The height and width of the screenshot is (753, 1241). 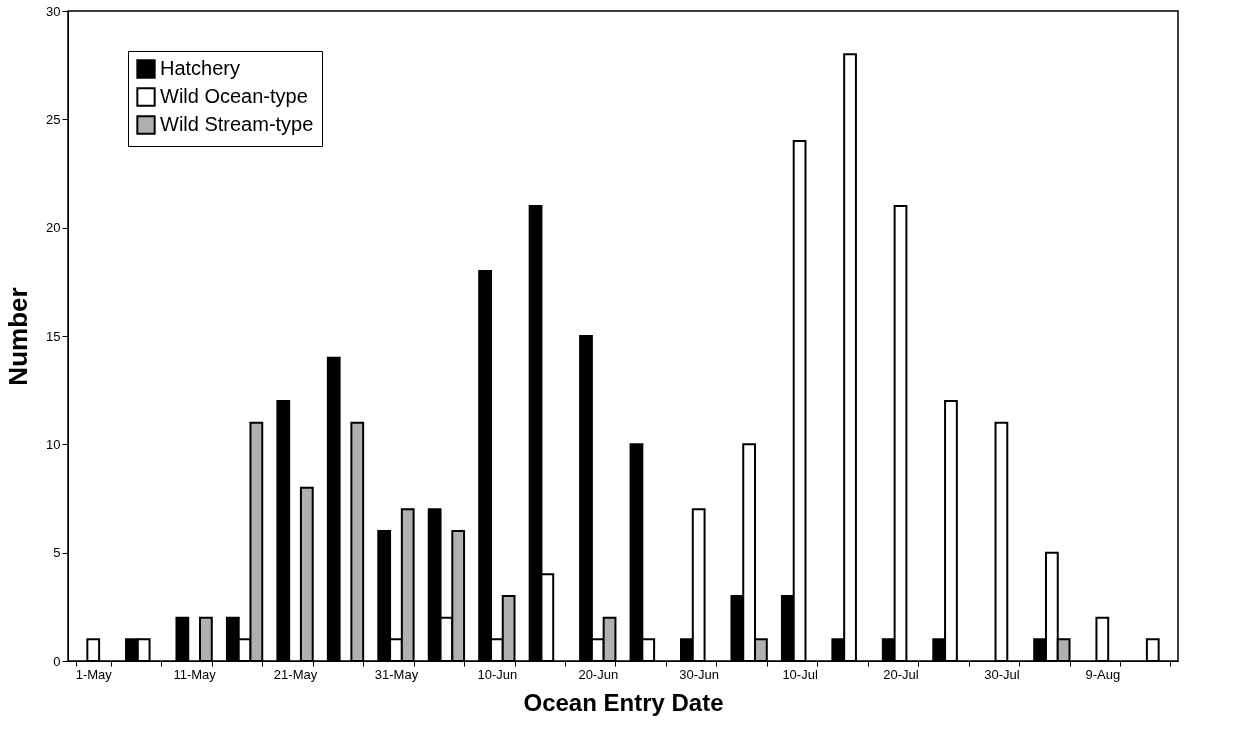 What do you see at coordinates (53, 119) in the screenshot?
I see `y-tick-label: 25` at bounding box center [53, 119].